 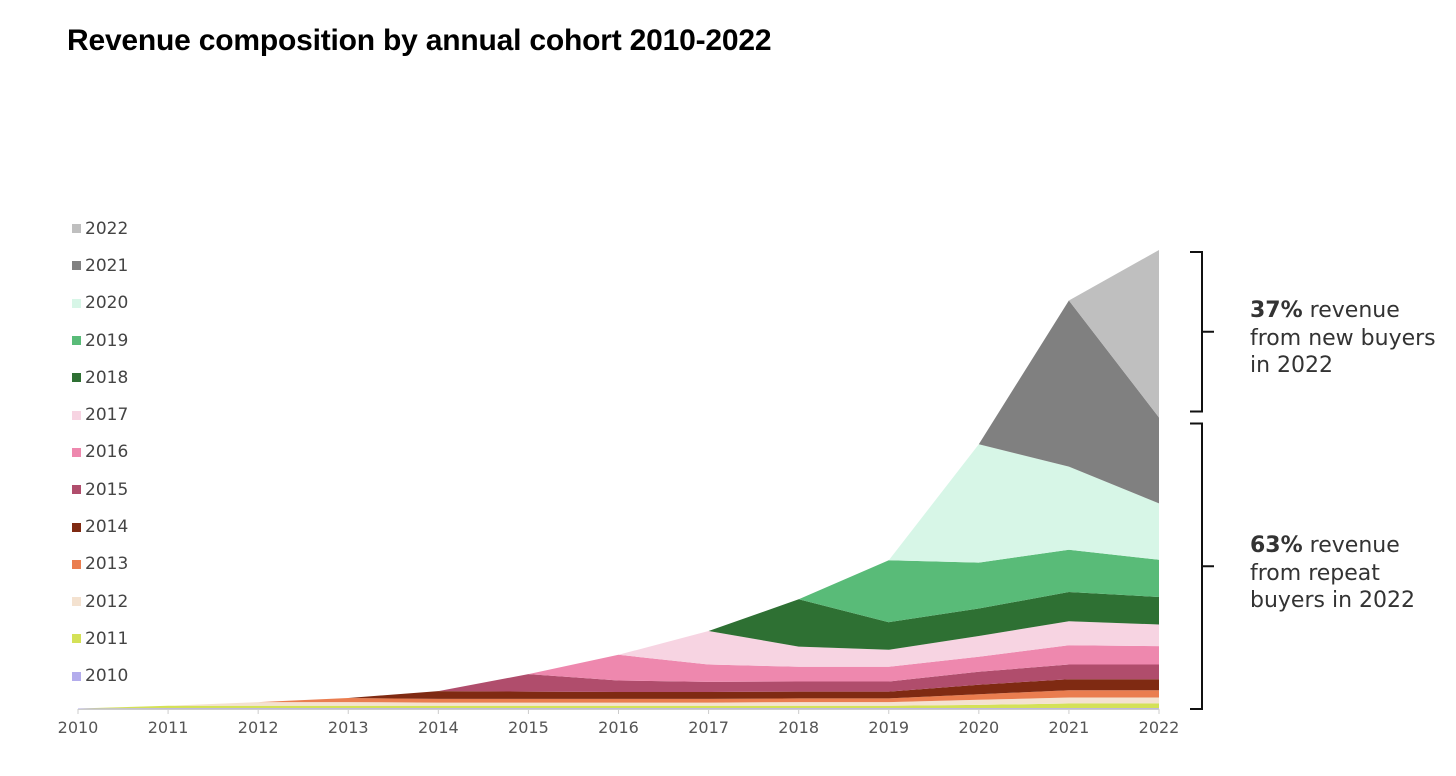 What do you see at coordinates (1159, 727) in the screenshot?
I see `x-tick-label-2022: 2022` at bounding box center [1159, 727].